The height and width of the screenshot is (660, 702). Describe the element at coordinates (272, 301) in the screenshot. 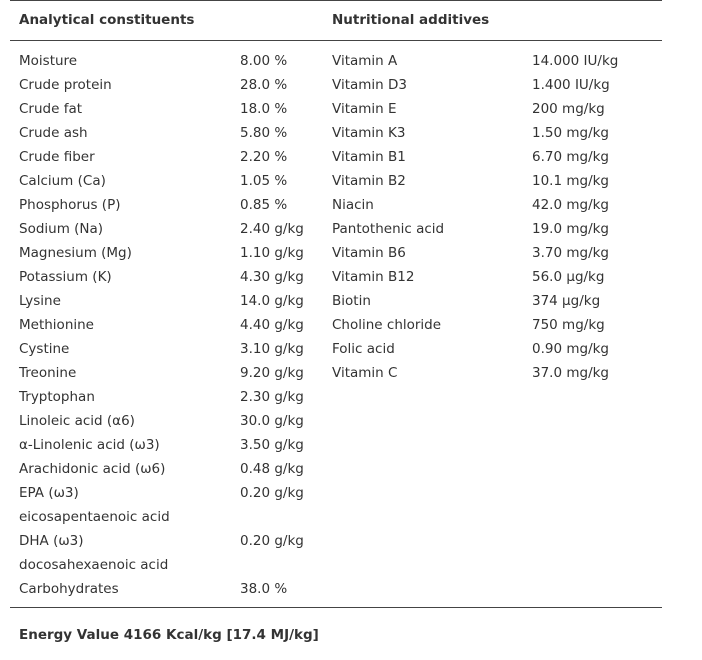

I see `row-value: 14.0 g/kg` at that location.